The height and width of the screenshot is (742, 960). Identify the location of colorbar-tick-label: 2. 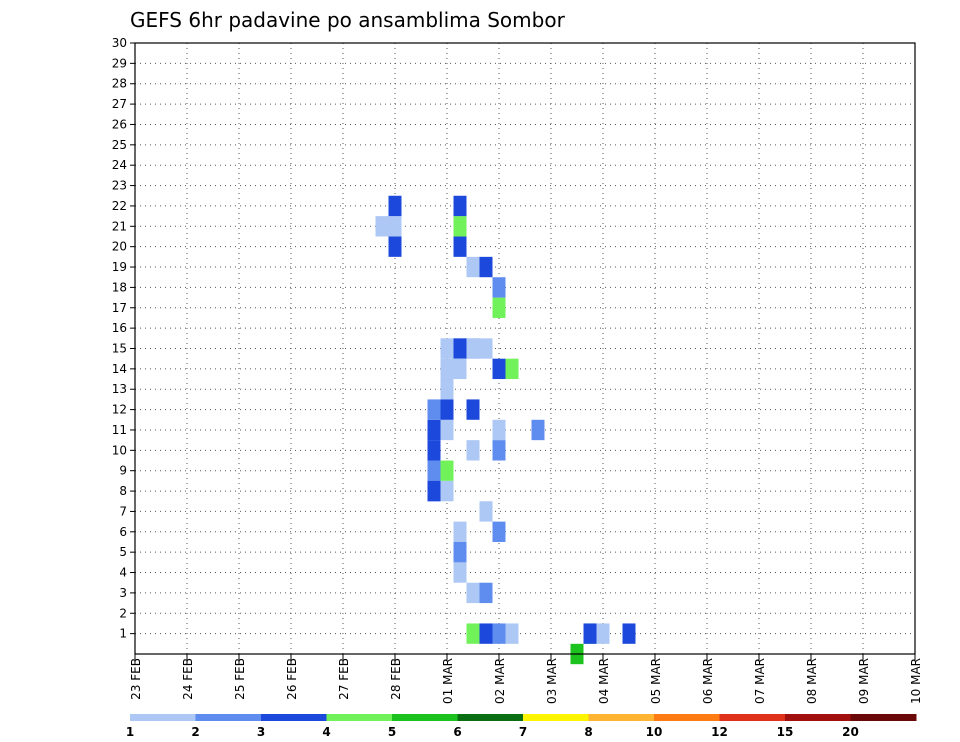
(195, 732).